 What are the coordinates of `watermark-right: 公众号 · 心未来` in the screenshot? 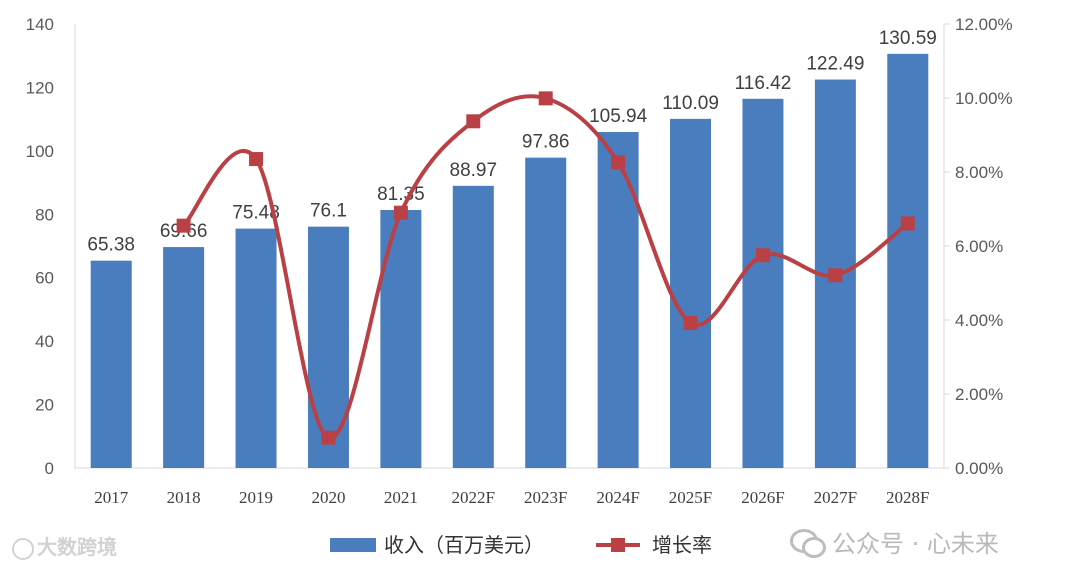 It's located at (894, 541).